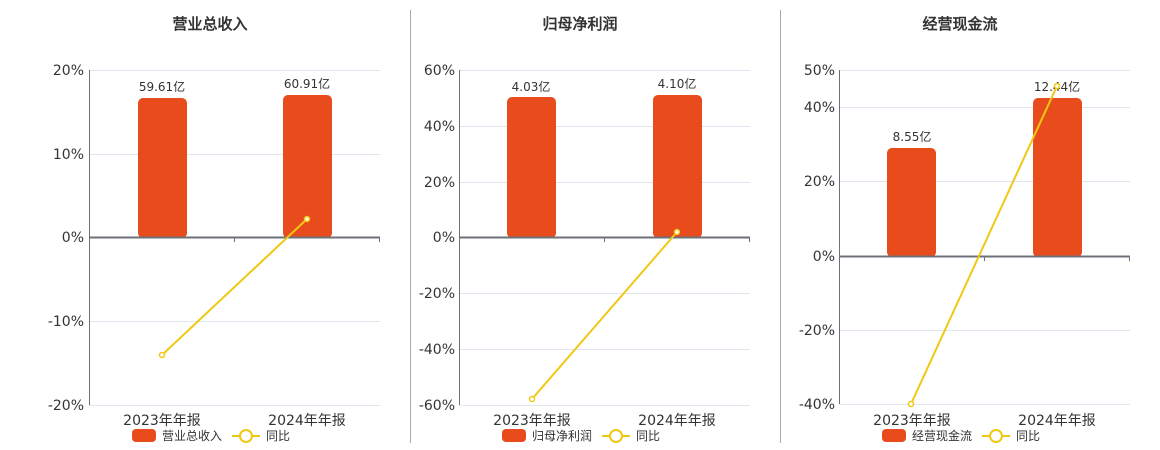  What do you see at coordinates (210, 24) in the screenshot?
I see `chart-title: 营业总收入` at bounding box center [210, 24].